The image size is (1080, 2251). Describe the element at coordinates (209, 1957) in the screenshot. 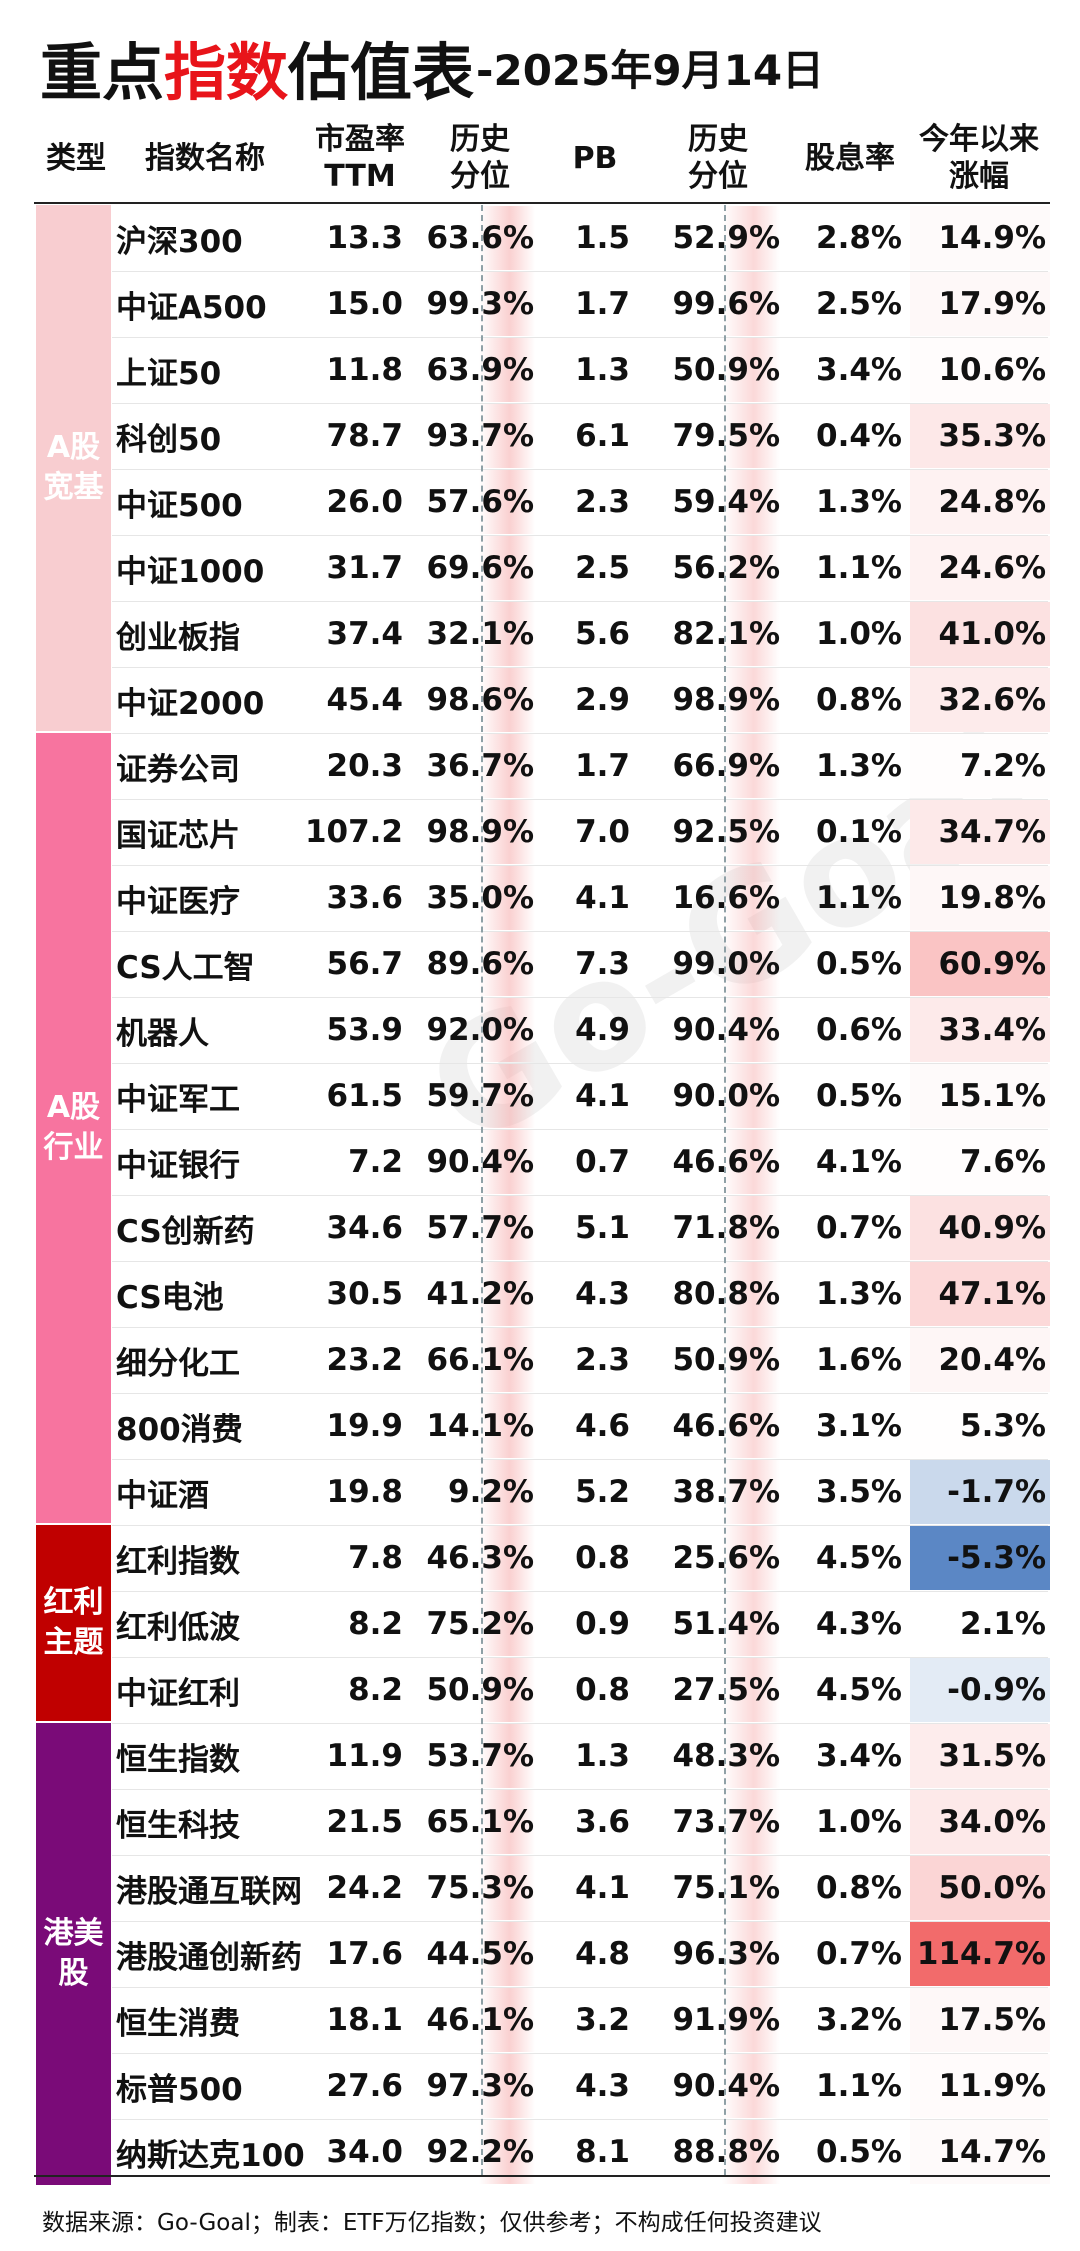

I see `index-name: 港股通创新药` at that location.